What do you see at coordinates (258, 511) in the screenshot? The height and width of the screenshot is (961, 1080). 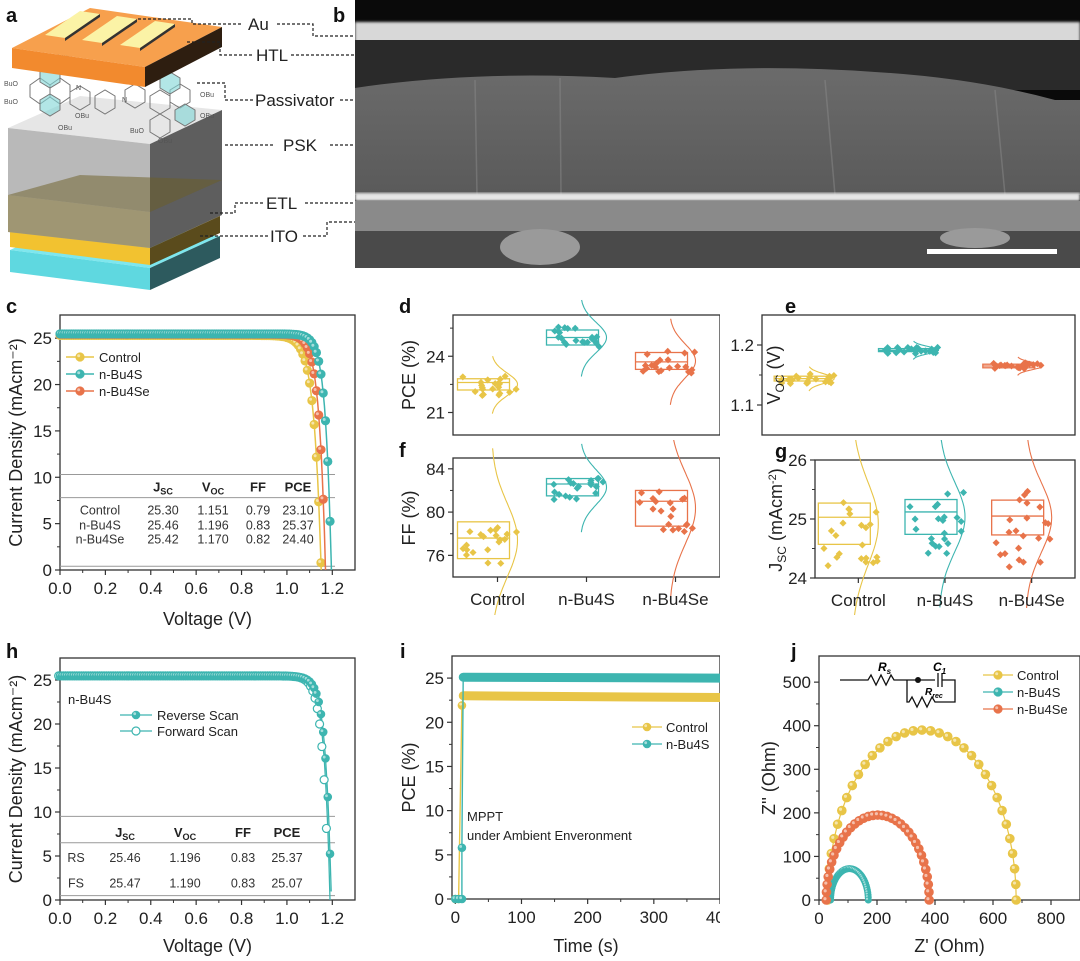 I see `table-cell: 0.79` at bounding box center [258, 511].